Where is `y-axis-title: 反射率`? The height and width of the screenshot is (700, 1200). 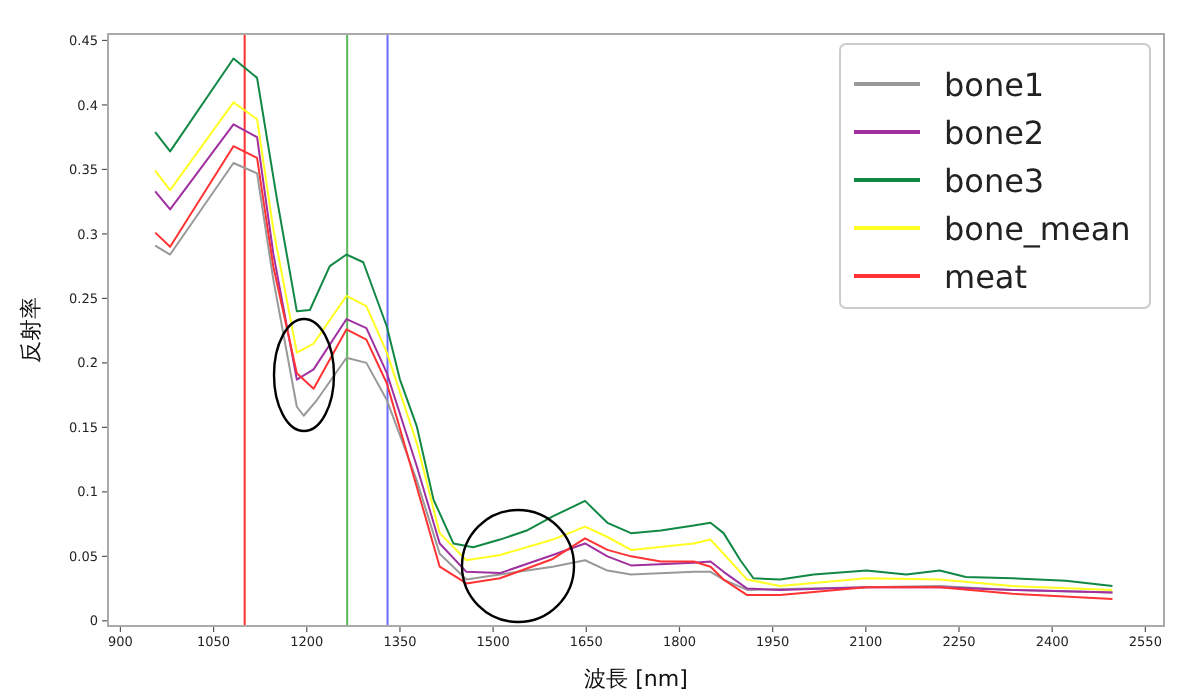 y-axis-title: 反射率 is located at coordinates (31, 330).